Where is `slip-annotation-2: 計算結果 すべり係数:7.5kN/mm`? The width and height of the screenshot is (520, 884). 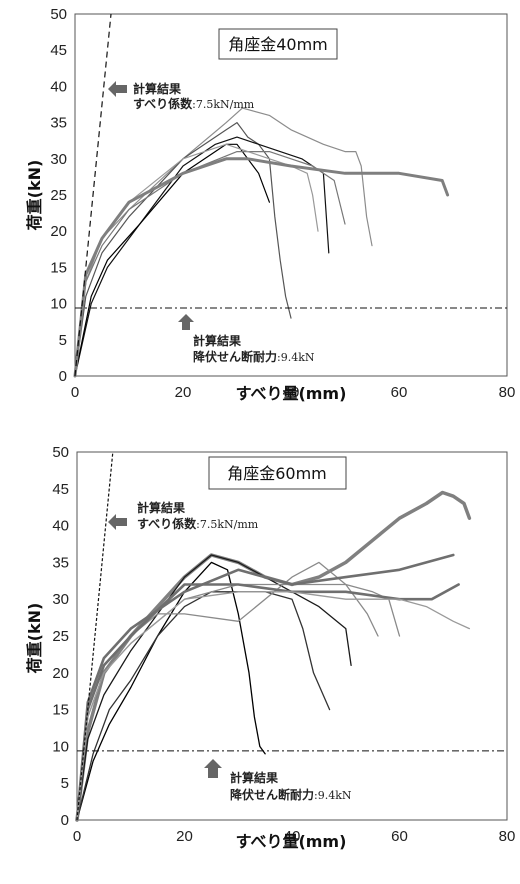
slip-annotation-2: 計算結果 すべり係数:7.5kN/mm is located at coordinates (183, 515).